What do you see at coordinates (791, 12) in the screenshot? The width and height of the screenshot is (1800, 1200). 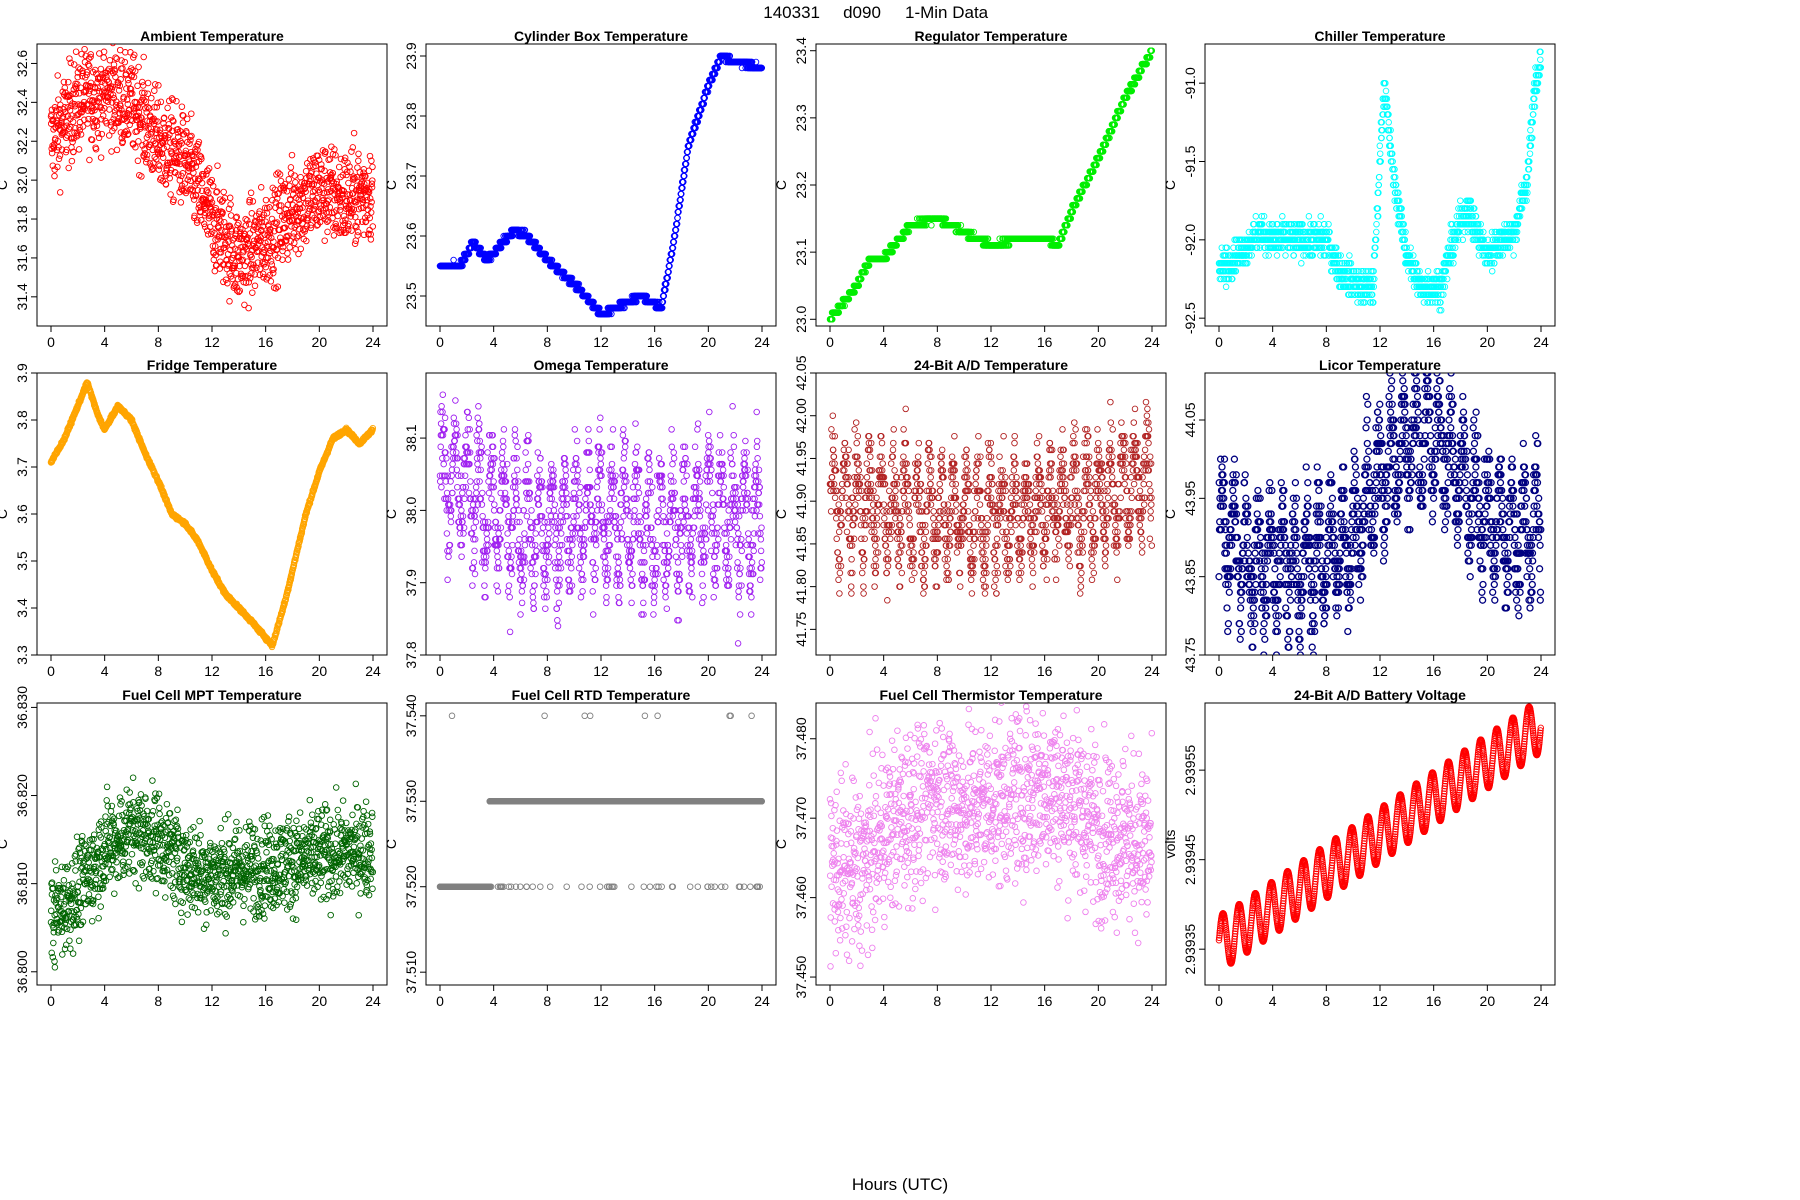 I see `figure-title-id: 140331` at bounding box center [791, 12].